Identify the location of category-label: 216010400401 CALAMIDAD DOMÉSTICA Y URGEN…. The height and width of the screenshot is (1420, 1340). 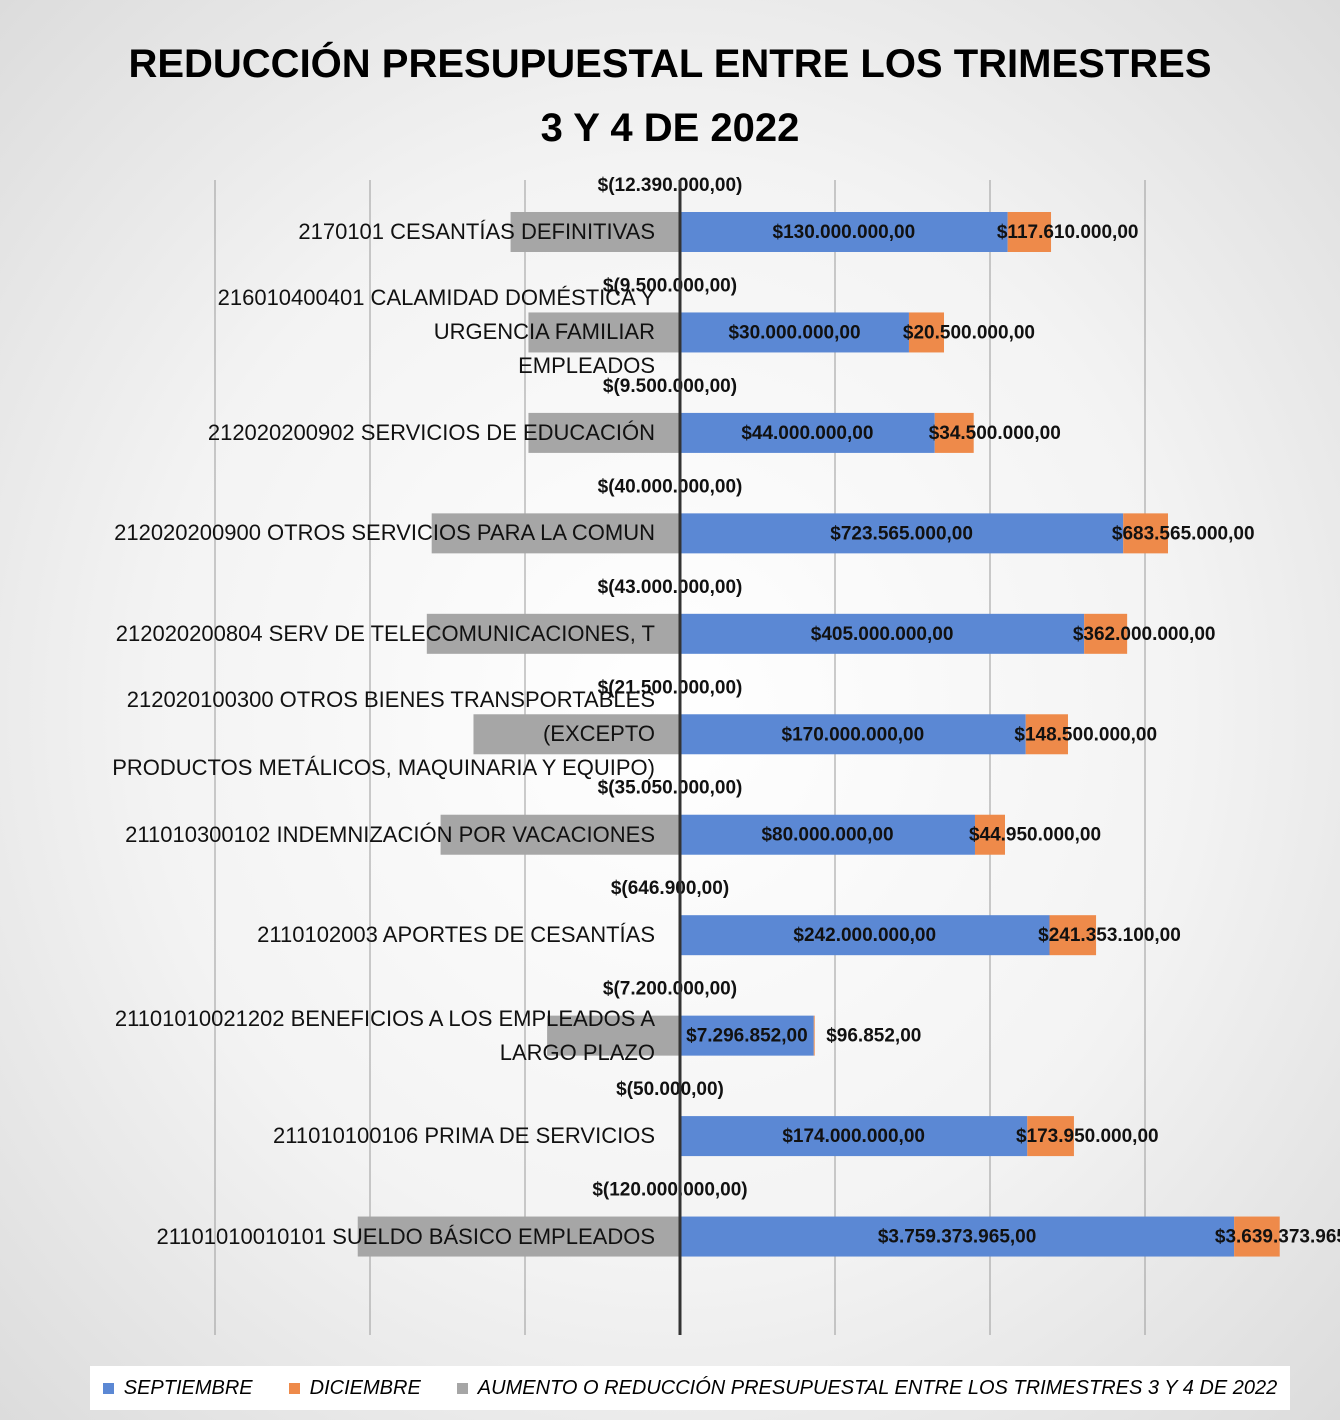
(436, 332).